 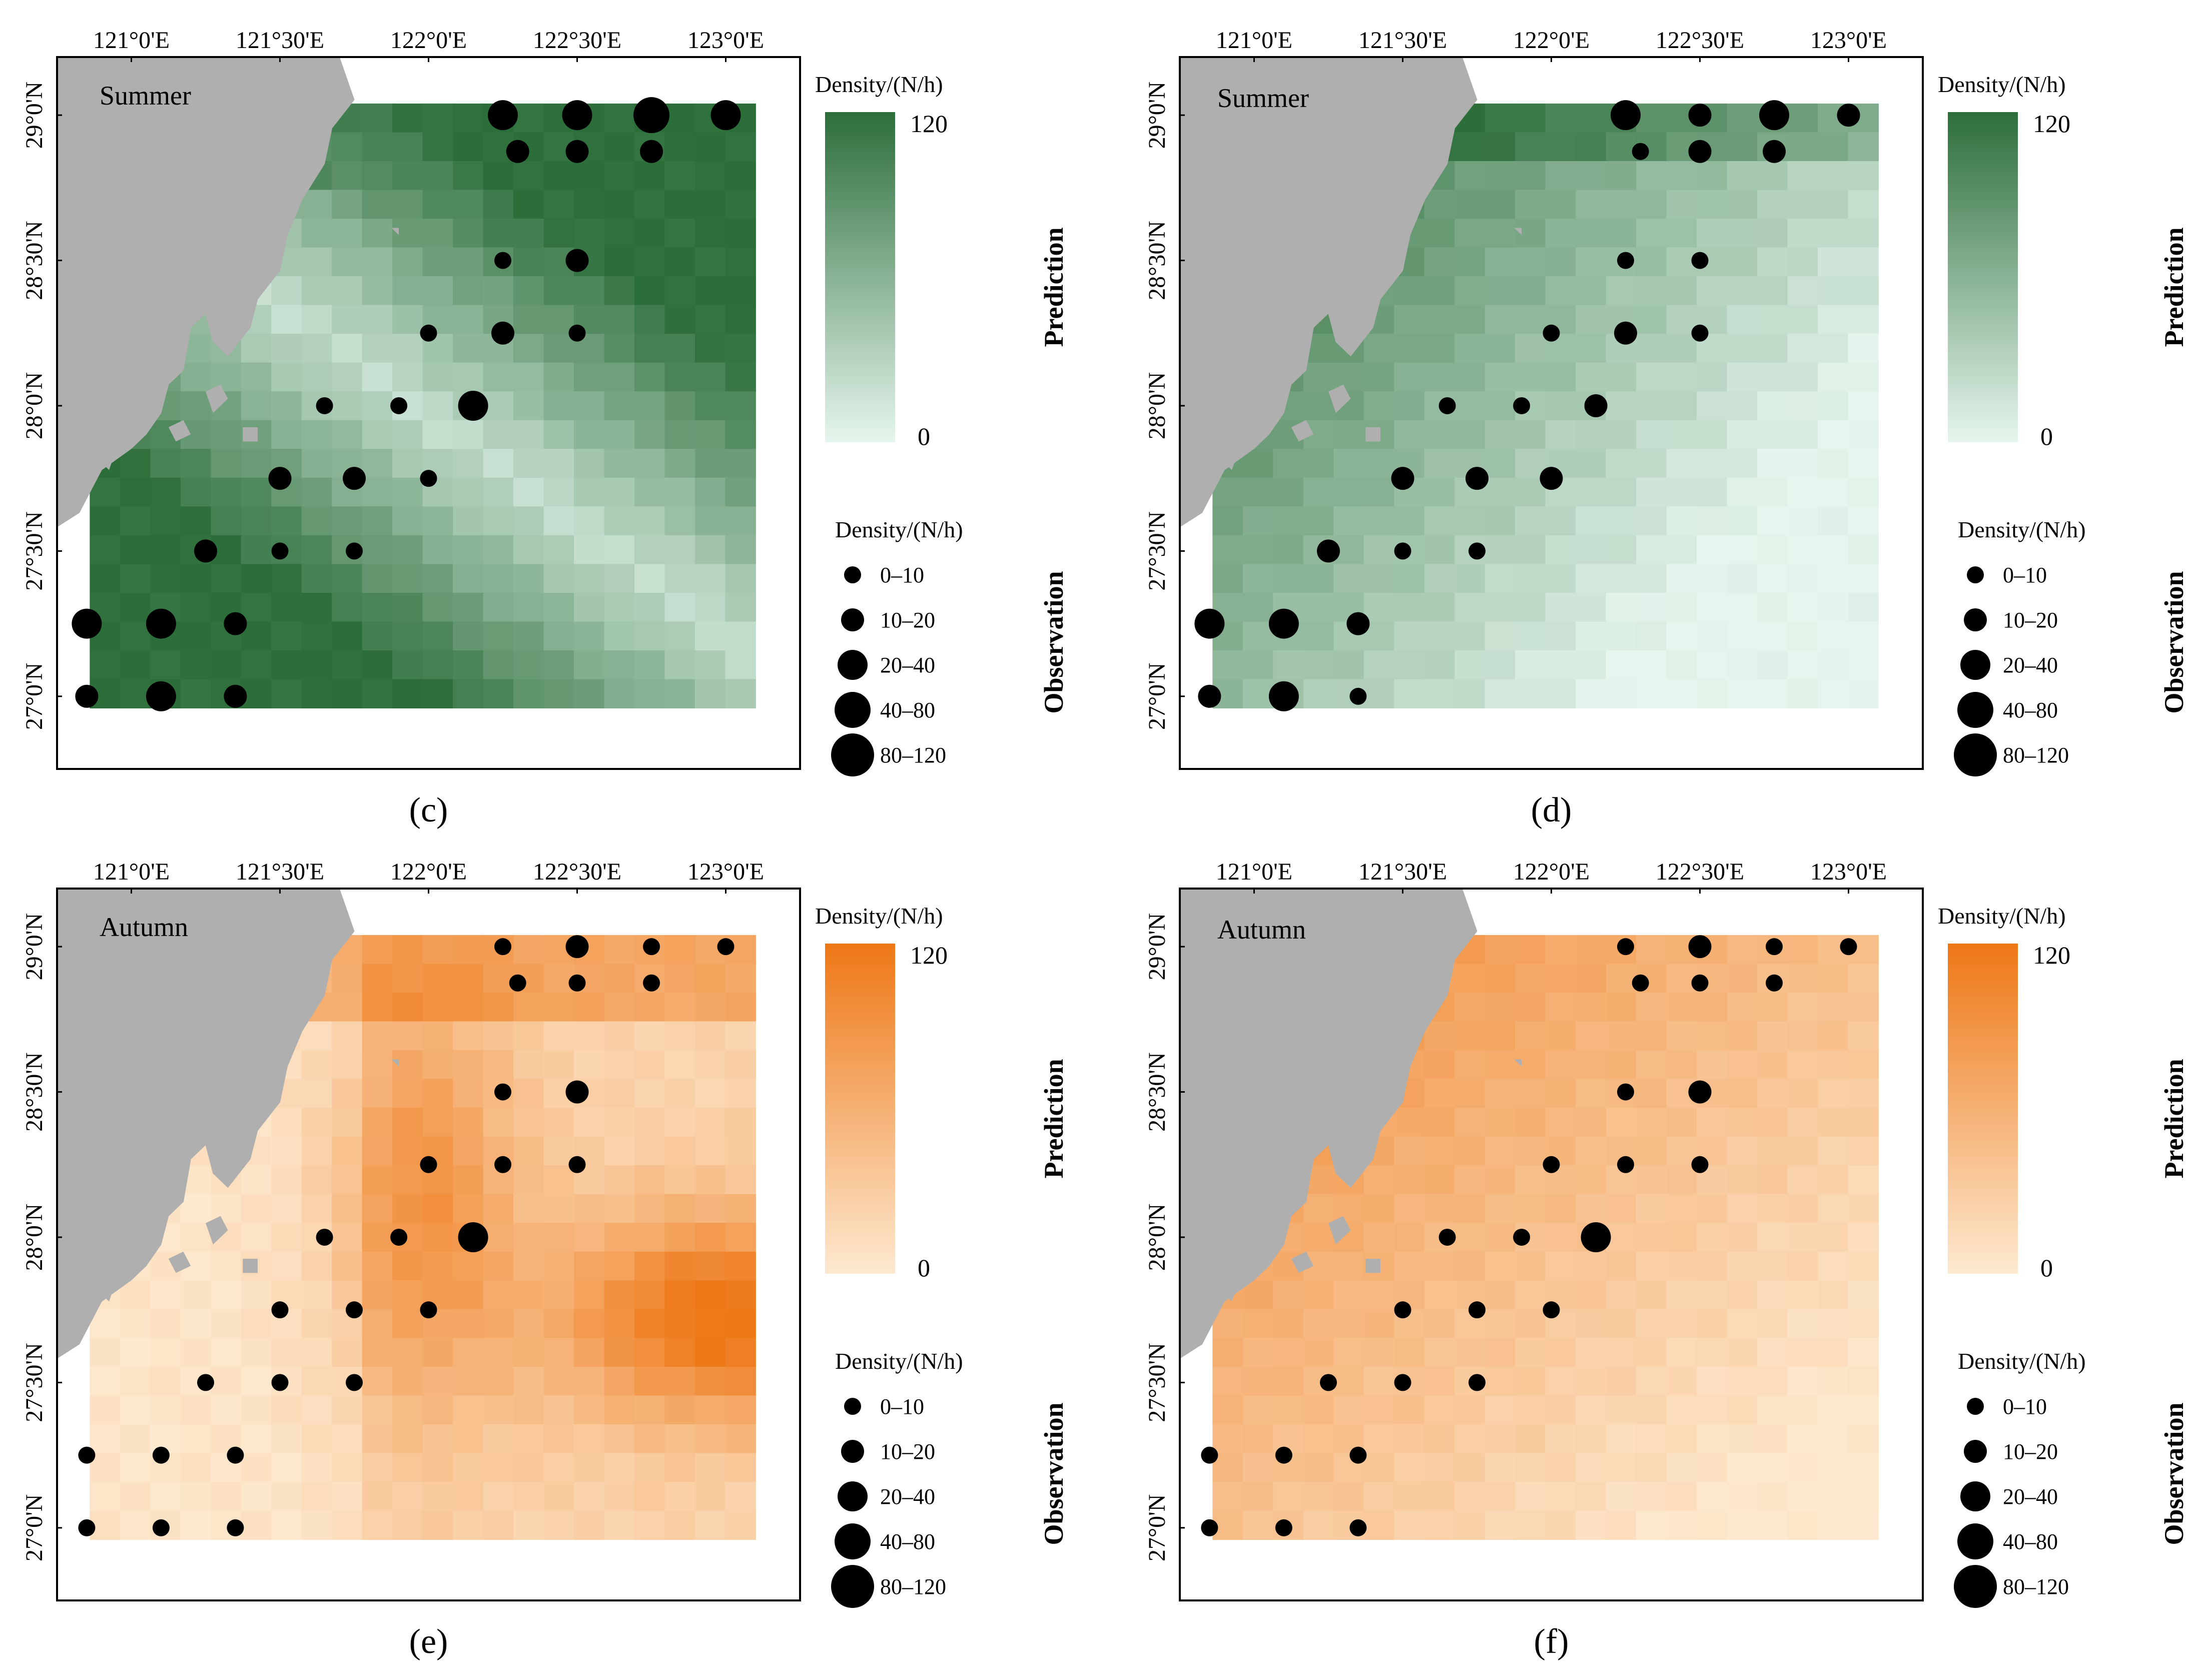 What do you see at coordinates (860, 277) in the screenshot?
I see `color-ramp` at bounding box center [860, 277].